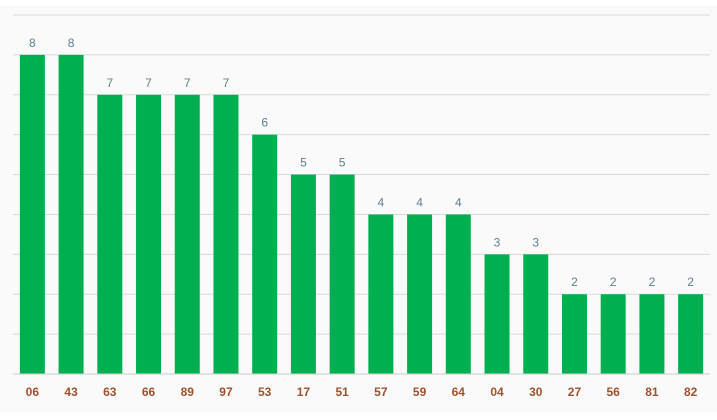 Image resolution: width=717 pixels, height=420 pixels. I want to click on category-label: 04, so click(497, 392).